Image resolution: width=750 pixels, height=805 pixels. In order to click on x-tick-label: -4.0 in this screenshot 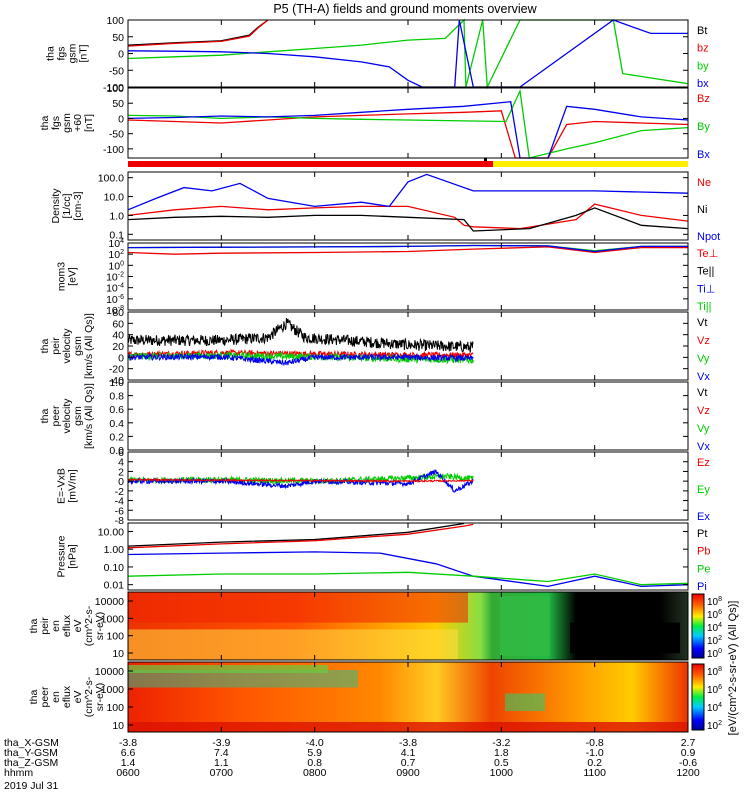, I will do `click(315, 743)`.